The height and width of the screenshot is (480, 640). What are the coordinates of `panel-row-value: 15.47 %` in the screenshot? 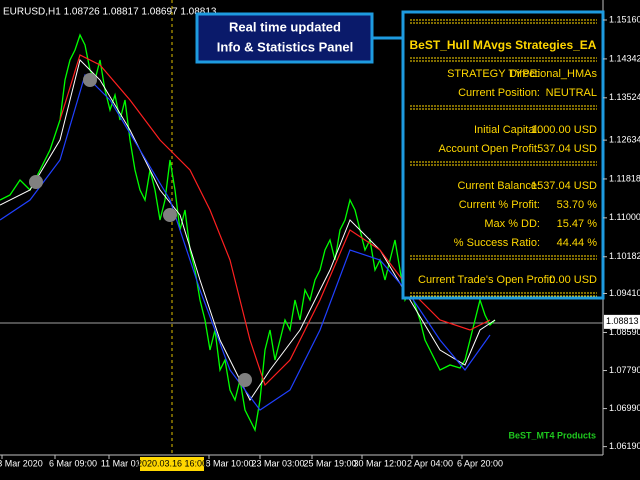 It's located at (577, 224).